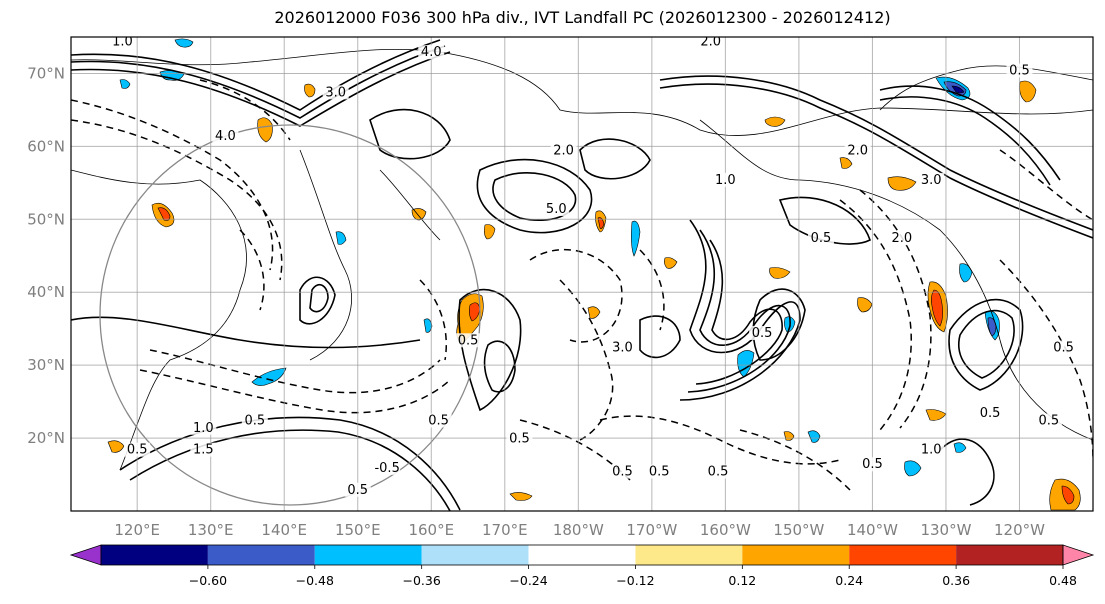 This screenshot has width=1105, height=604. What do you see at coordinates (725, 530) in the screenshot?
I see `lon-tick-label: 160°W` at bounding box center [725, 530].